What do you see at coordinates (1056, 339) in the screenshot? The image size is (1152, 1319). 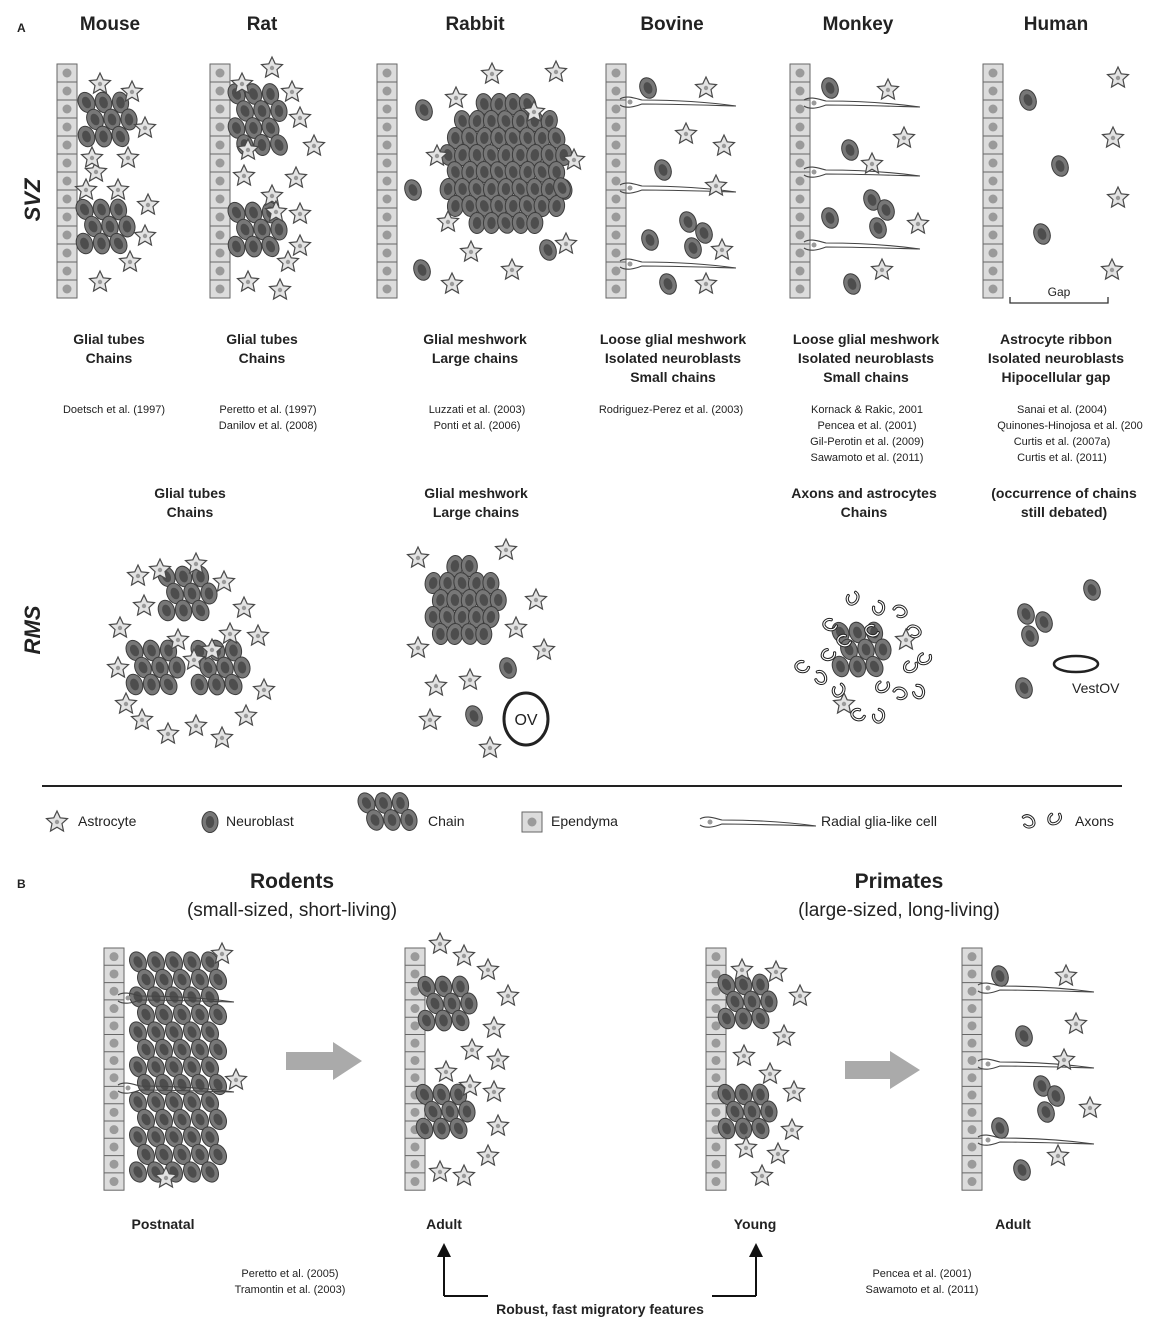 I see `human-feature-1: Astrocyte ribbon` at bounding box center [1056, 339].